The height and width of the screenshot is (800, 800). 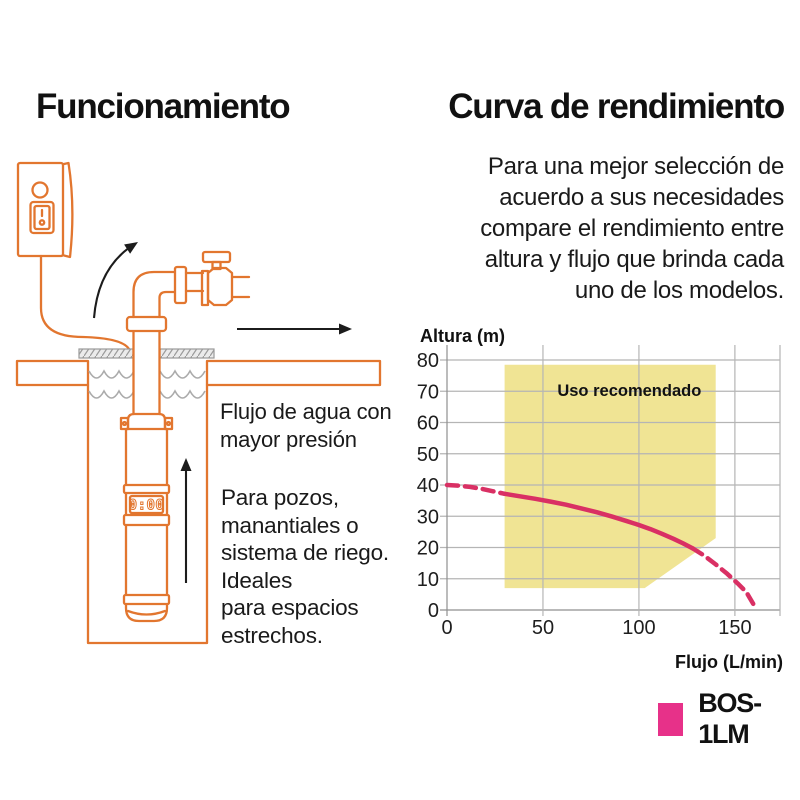 What do you see at coordinates (734, 628) in the screenshot?
I see `x-tick-label: 150` at bounding box center [734, 628].